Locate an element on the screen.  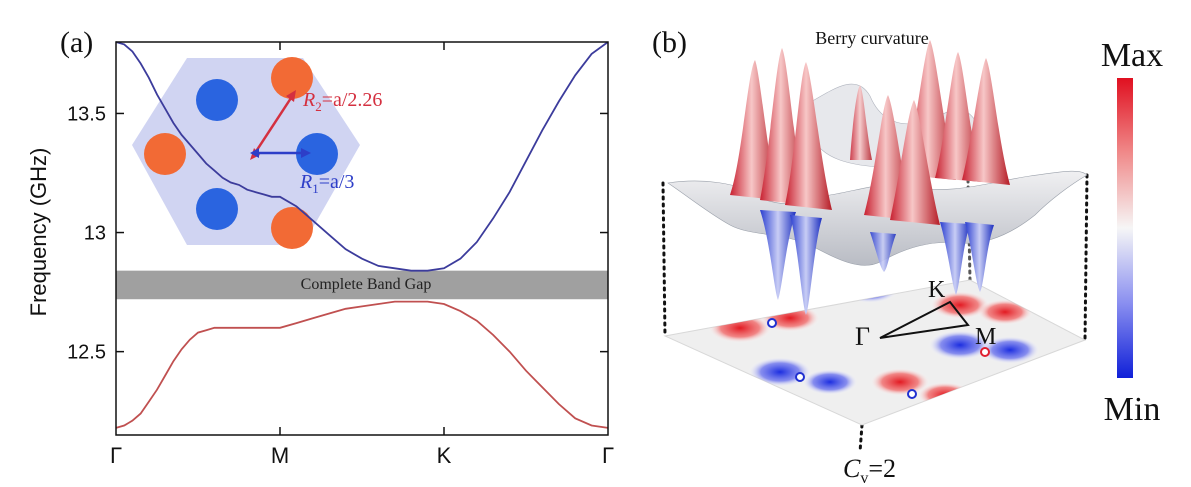
band-gap-shade is located at coordinates (362, 285).